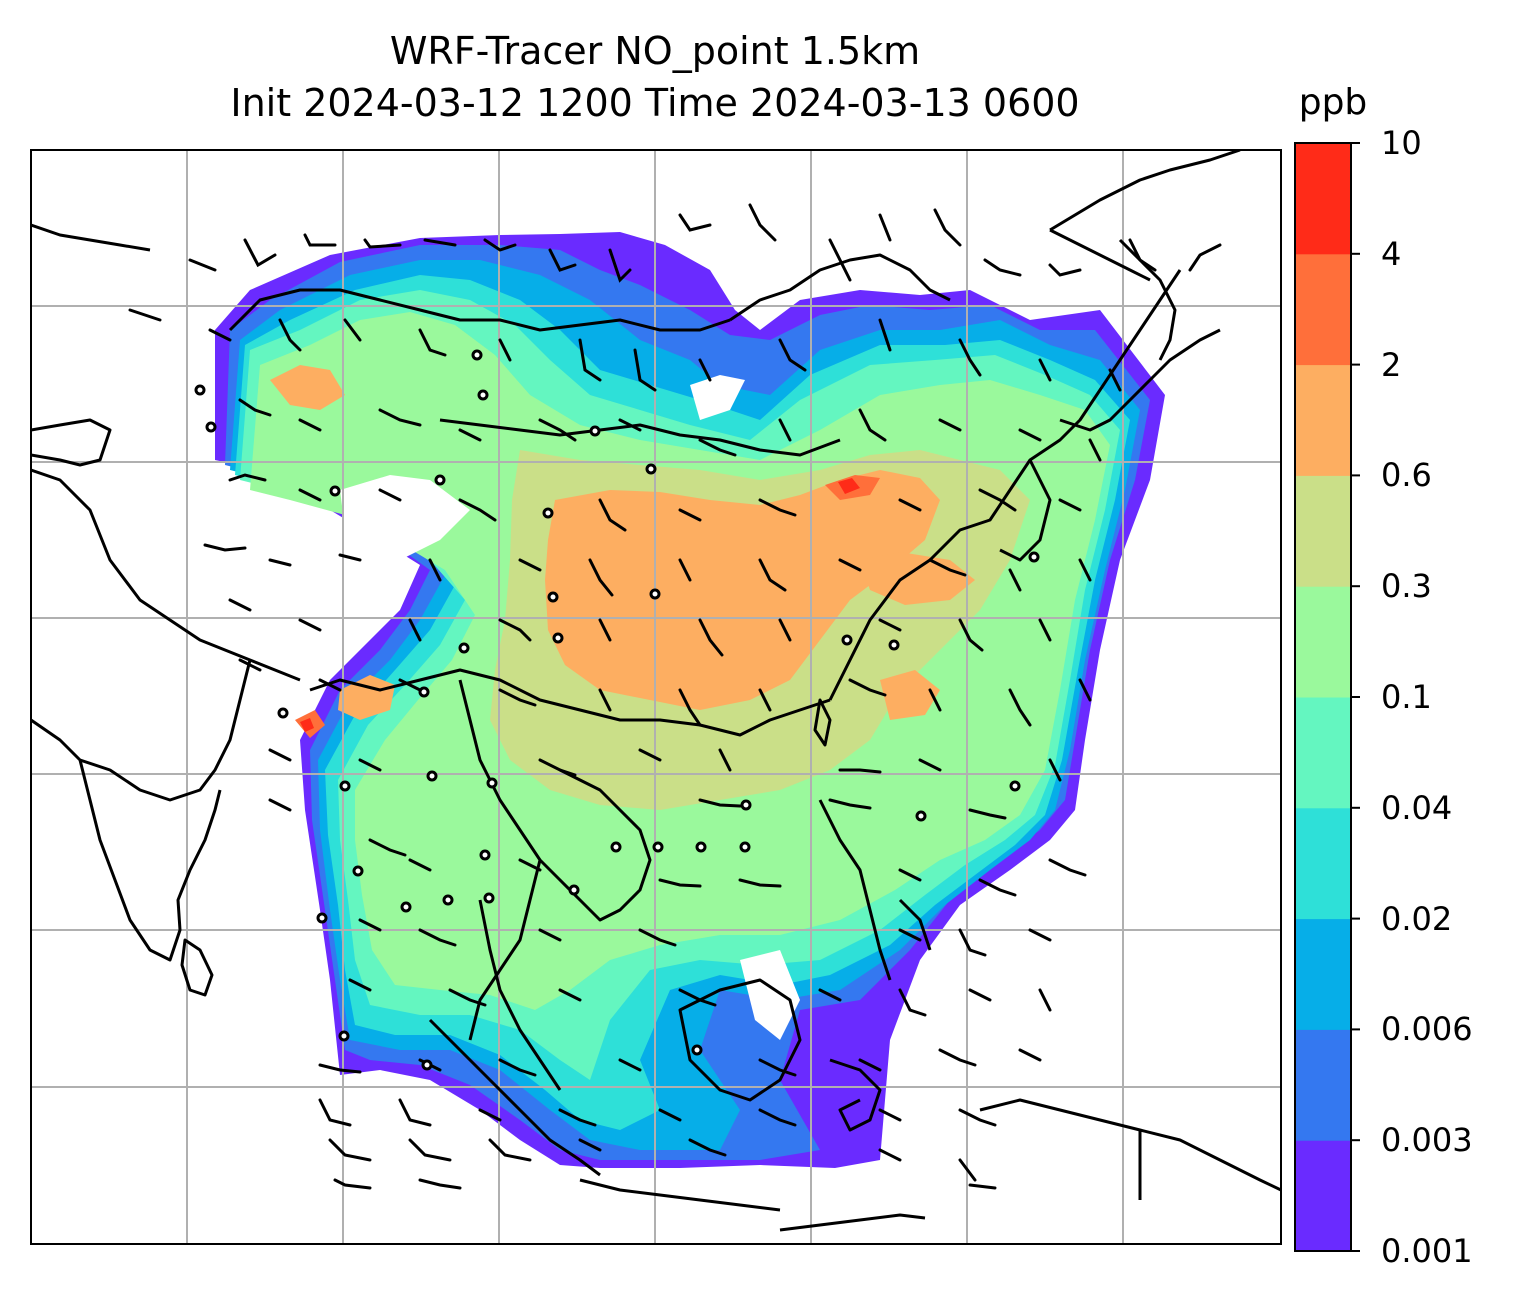  I want to click on colorbar-tick-label: 0.02, so click(1417, 918).